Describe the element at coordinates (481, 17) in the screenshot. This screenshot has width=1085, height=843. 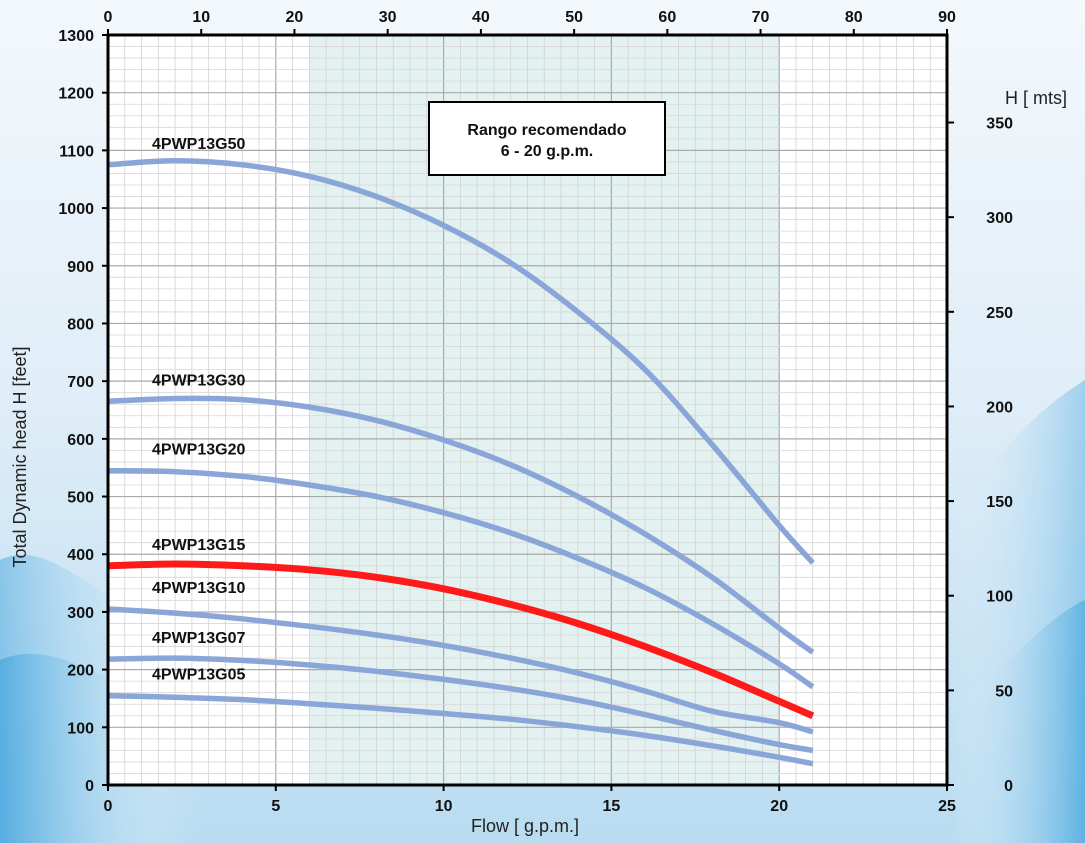
I see `x2-tick-label: 40` at that location.